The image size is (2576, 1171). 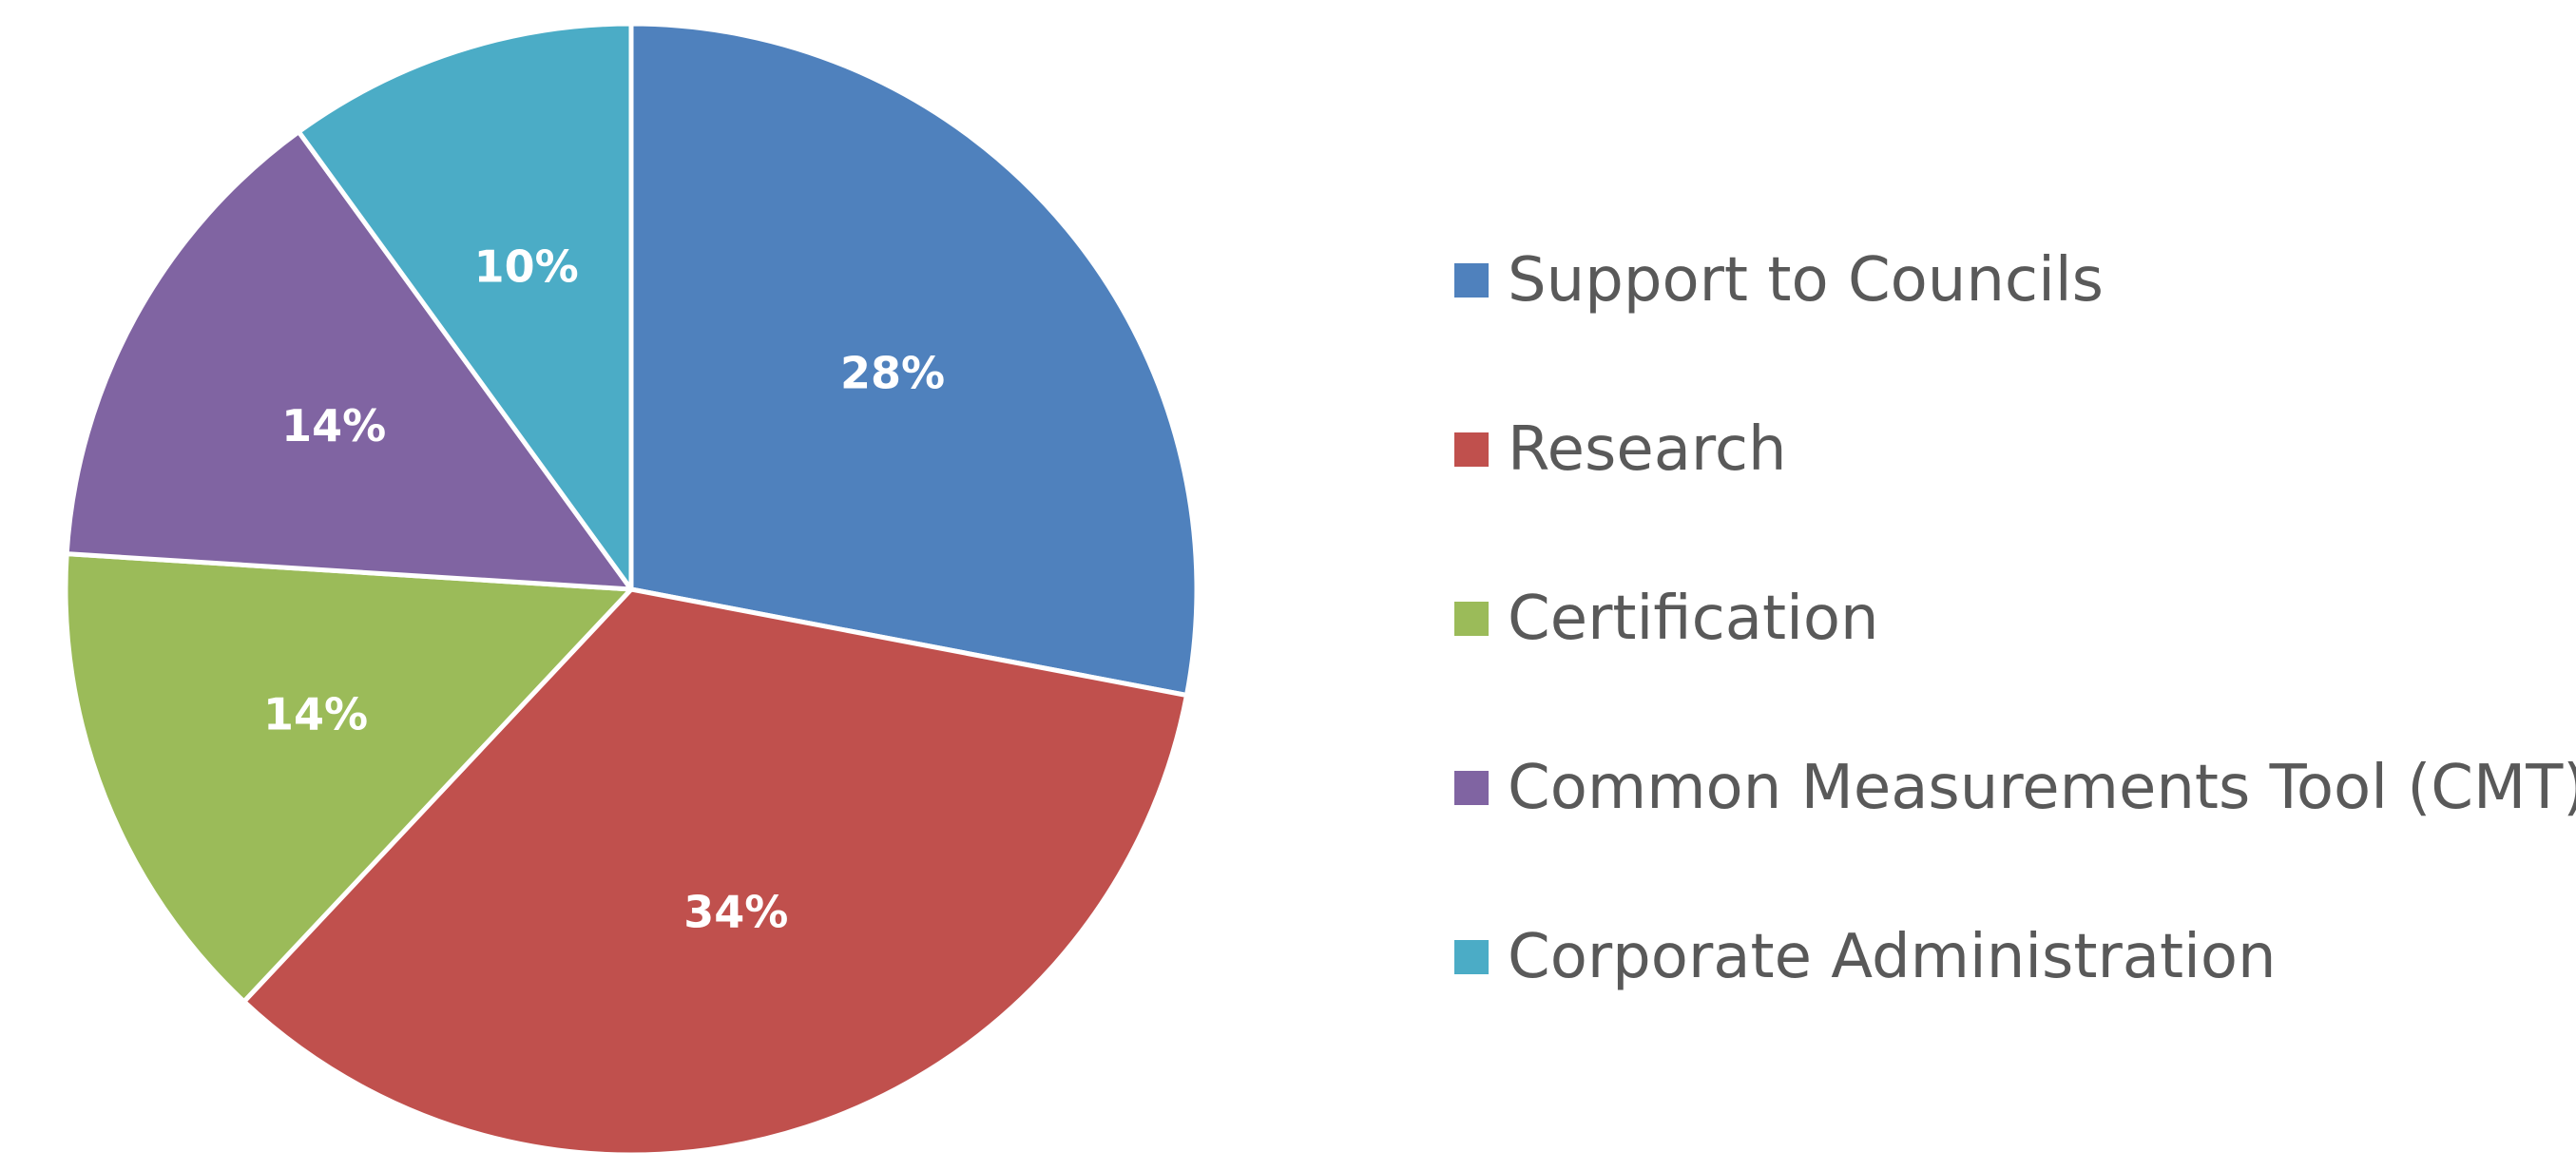 What do you see at coordinates (315, 714) in the screenshot?
I see `data-label-certification: 14%` at bounding box center [315, 714].